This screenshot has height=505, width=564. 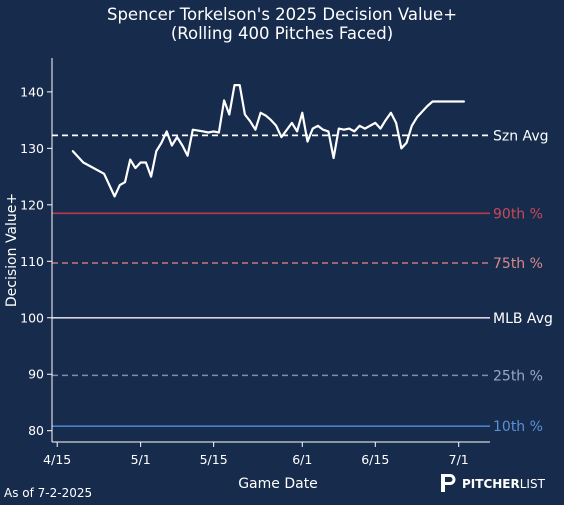 I want to click on y-tick-label-0: 80, so click(x=36, y=430).